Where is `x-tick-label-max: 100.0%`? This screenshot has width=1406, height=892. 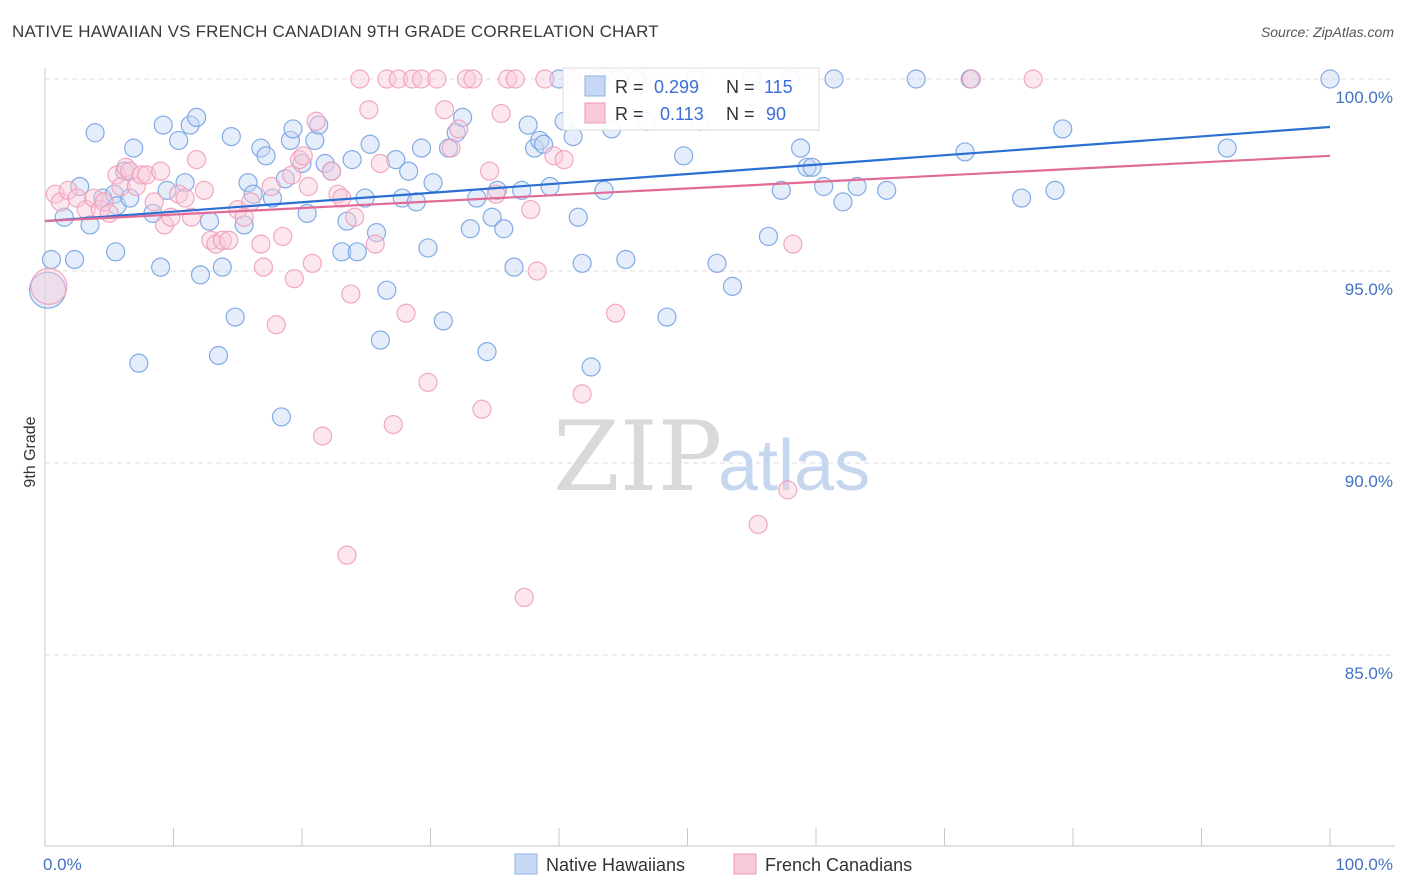 x-tick-label-max: 100.0% is located at coordinates (1364, 864).